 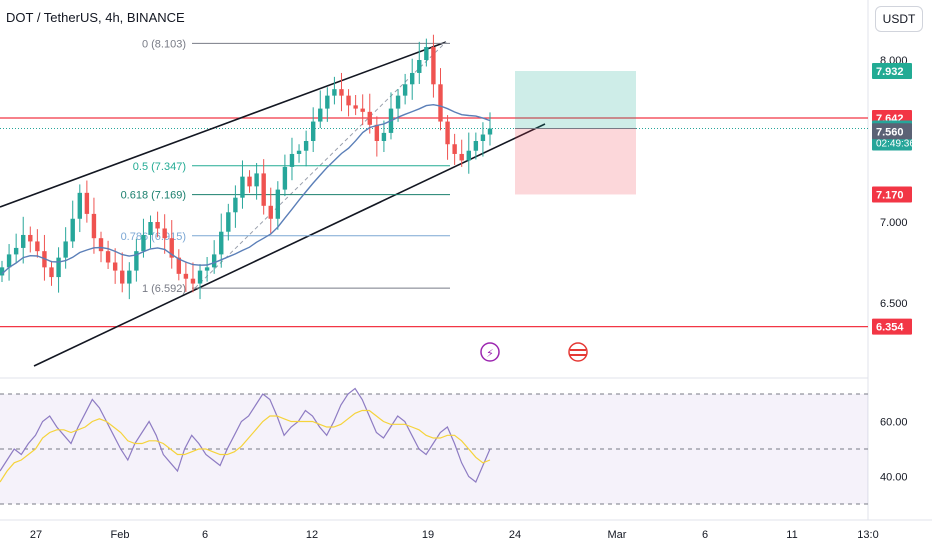 I want to click on currency-button: USDT, so click(x=899, y=19).